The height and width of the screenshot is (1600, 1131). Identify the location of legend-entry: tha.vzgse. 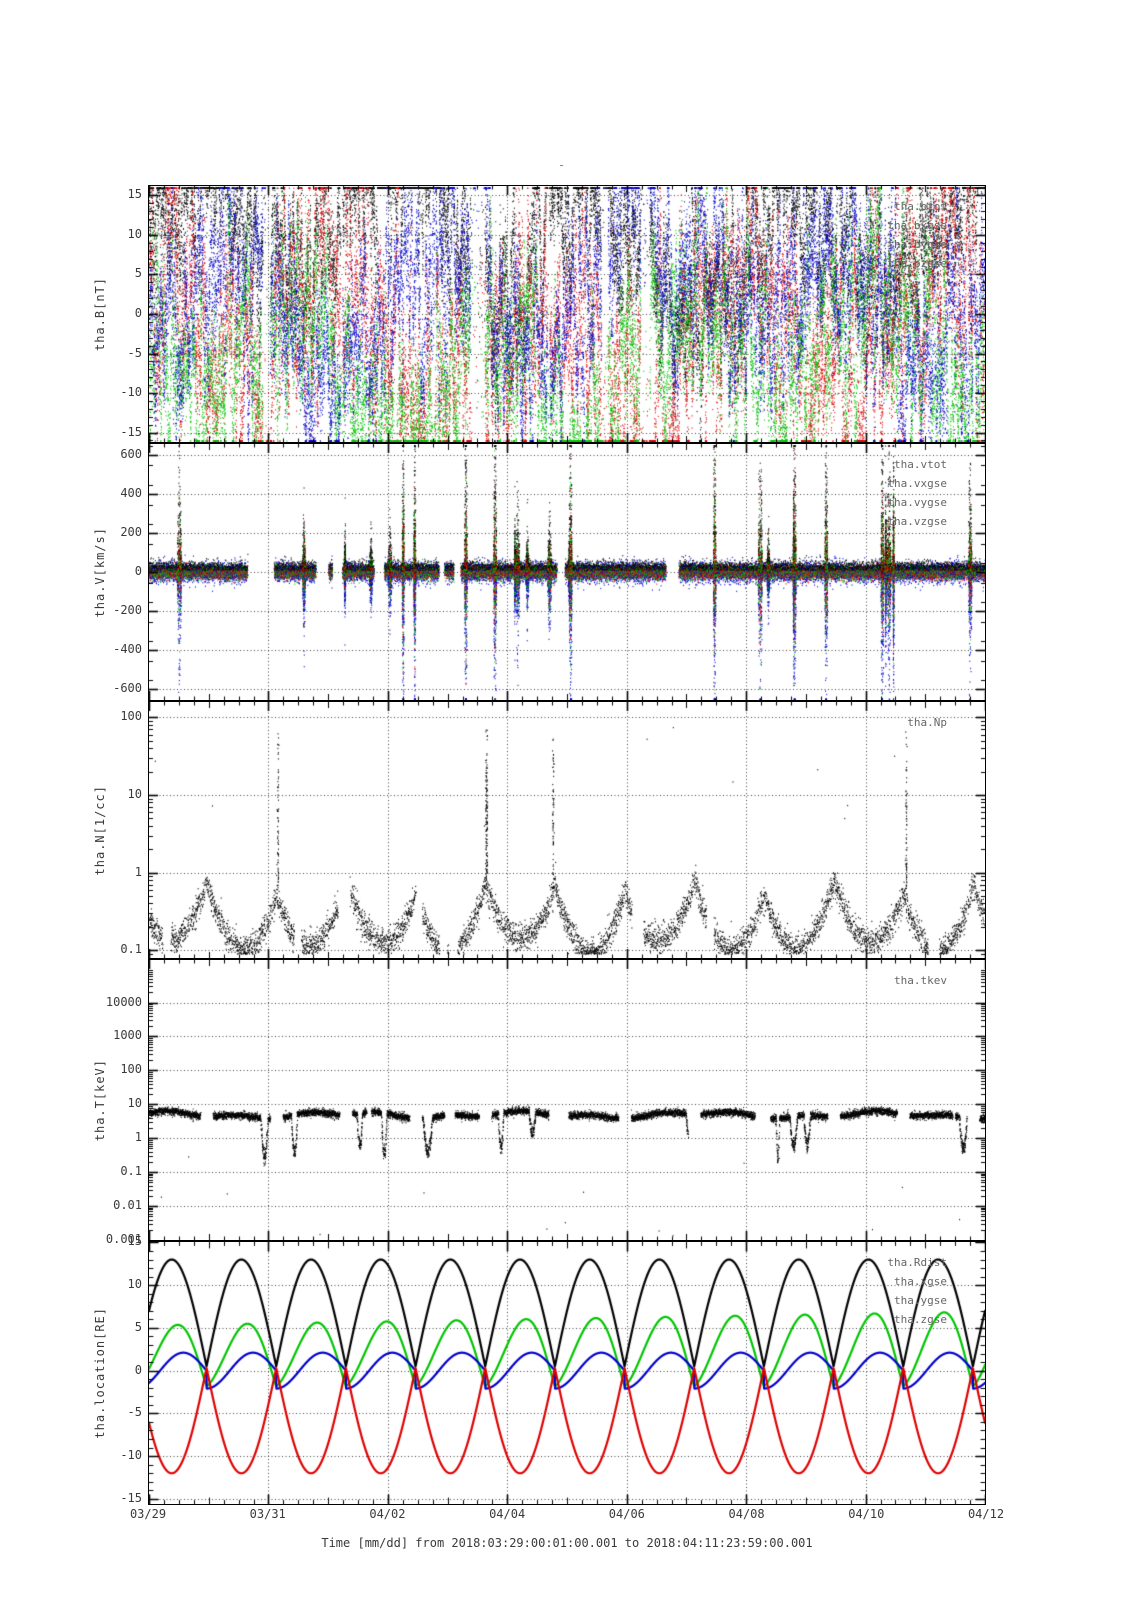
(917, 521).